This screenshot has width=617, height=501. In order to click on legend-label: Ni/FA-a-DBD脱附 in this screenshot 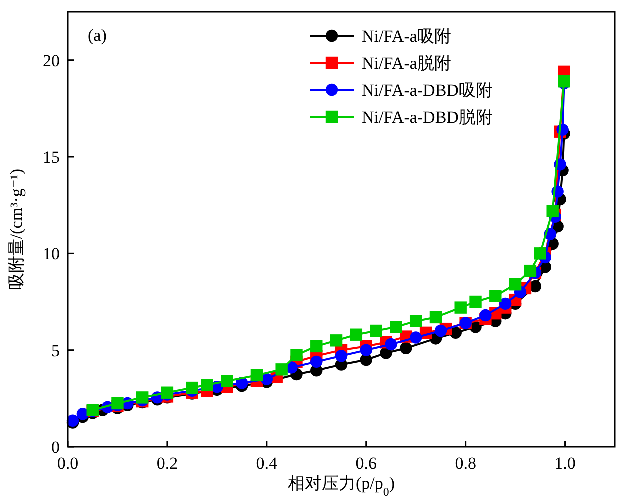, I will do `click(427, 117)`.